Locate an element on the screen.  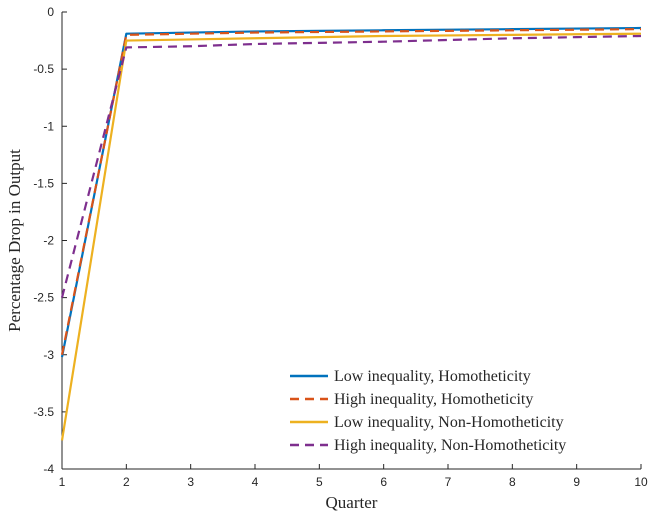
y-tick-label: -3.5 is located at coordinates (43, 412).